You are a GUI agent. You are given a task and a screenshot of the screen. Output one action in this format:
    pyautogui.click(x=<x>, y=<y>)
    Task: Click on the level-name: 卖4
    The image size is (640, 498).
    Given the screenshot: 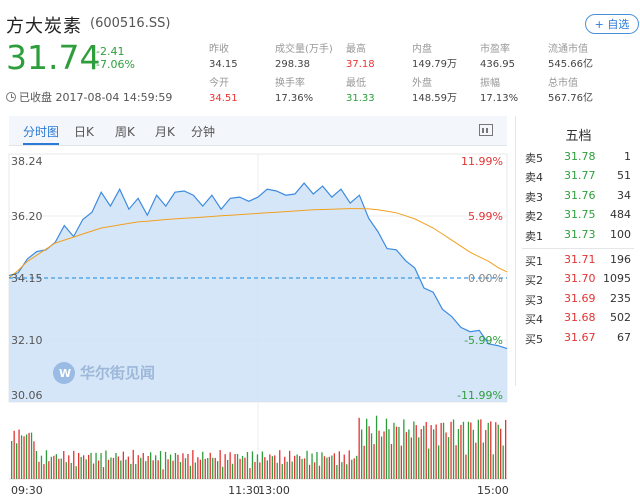 What is the action you would take?
    pyautogui.click(x=534, y=178)
    